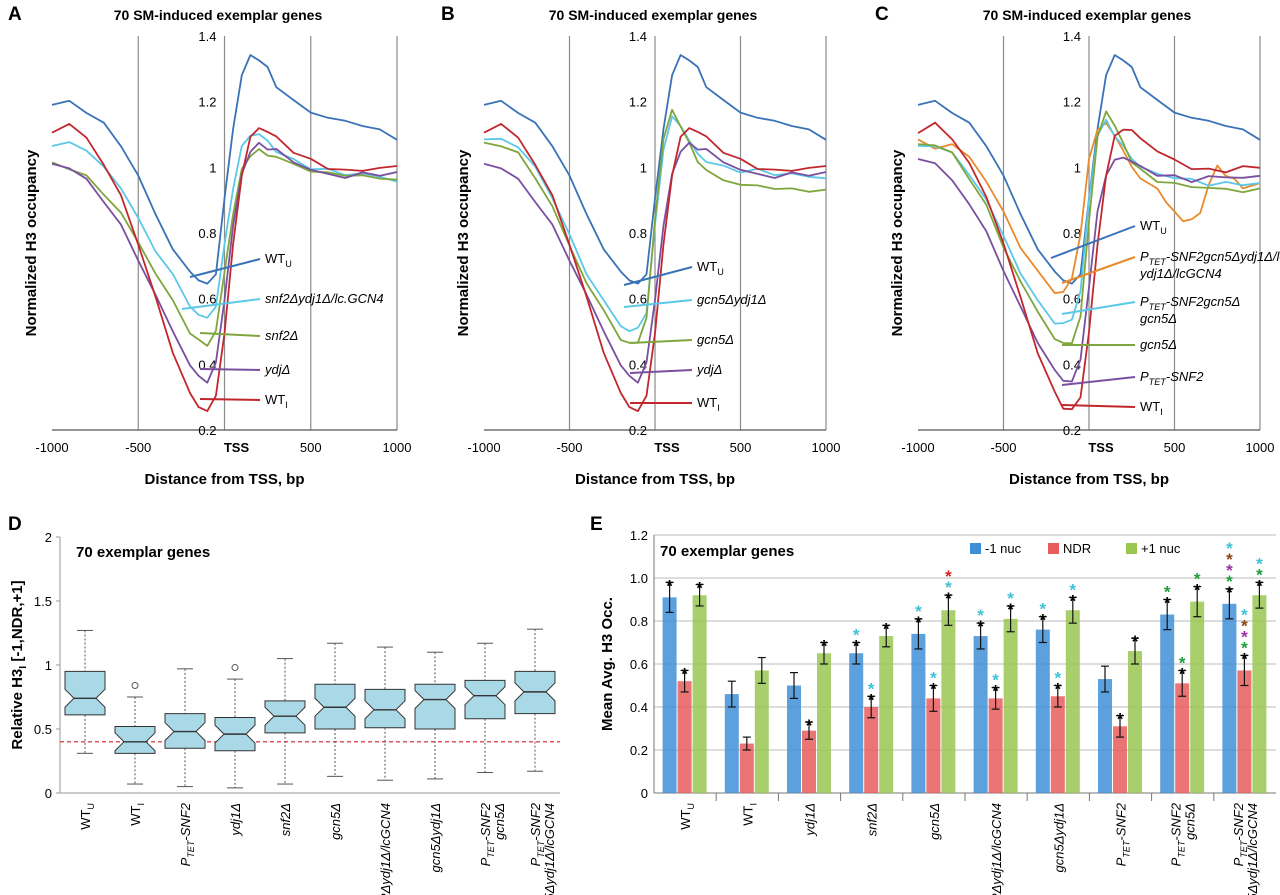 The width and height of the screenshot is (1280, 895). Describe the element at coordinates (996, 849) in the screenshot. I see `category-label: snf2Δydj1Δ/lcGCN4` at that location.